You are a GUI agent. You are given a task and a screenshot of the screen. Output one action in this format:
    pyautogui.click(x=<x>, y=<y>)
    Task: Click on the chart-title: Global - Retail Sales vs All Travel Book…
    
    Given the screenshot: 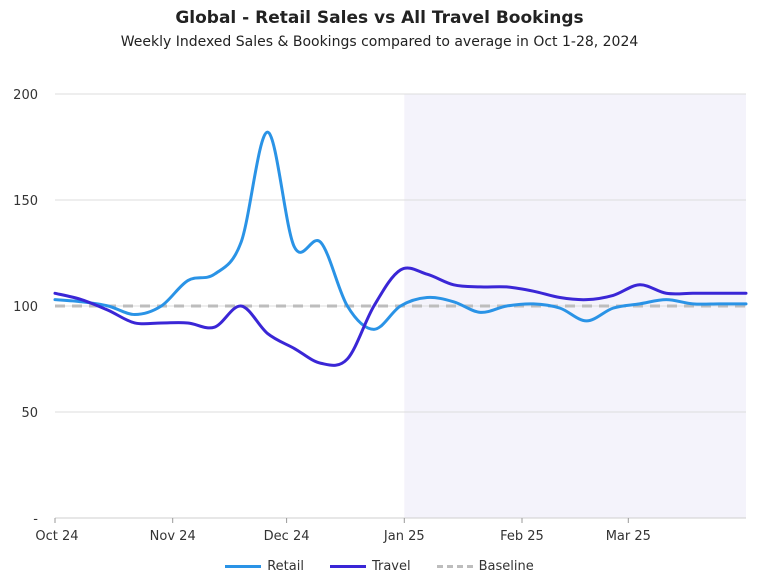 What is the action you would take?
    pyautogui.click(x=379, y=18)
    